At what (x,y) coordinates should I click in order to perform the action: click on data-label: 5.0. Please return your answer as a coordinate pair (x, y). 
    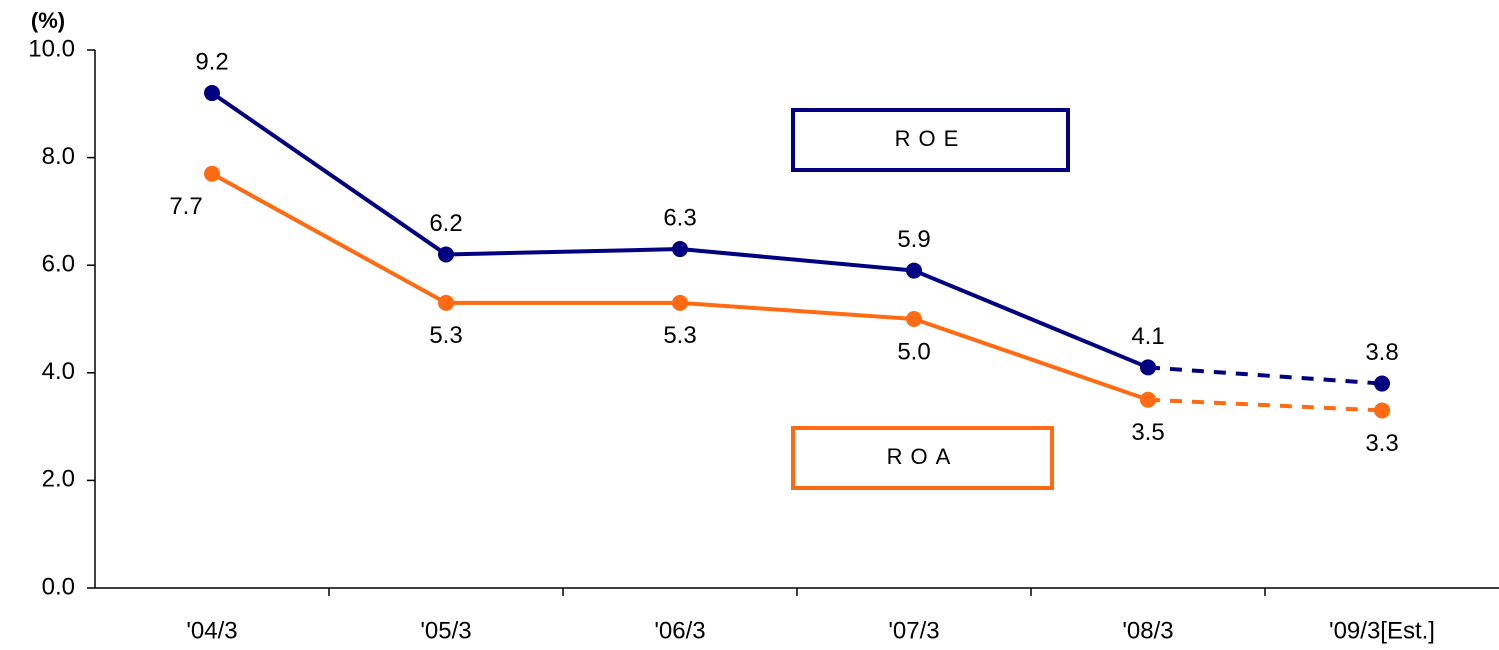
    Looking at the image, I should click on (913, 351).